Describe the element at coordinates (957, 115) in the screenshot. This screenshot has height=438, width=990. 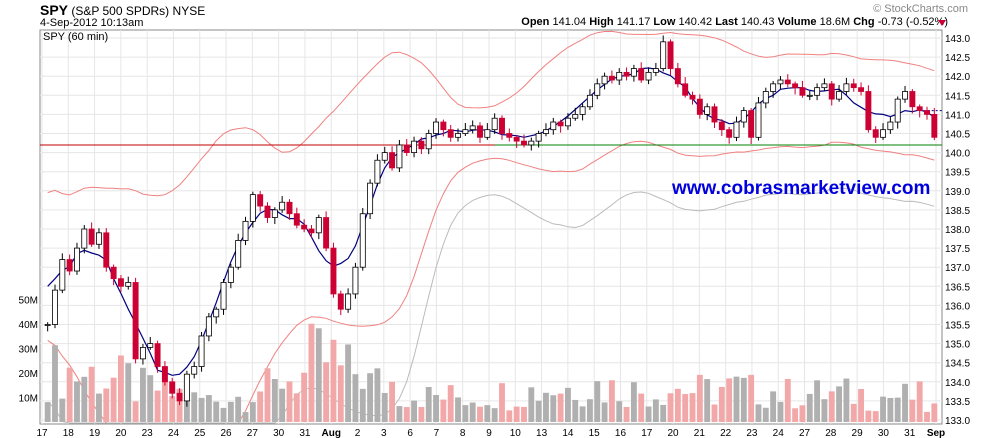
I see `y-tick-label: 141.0` at that location.